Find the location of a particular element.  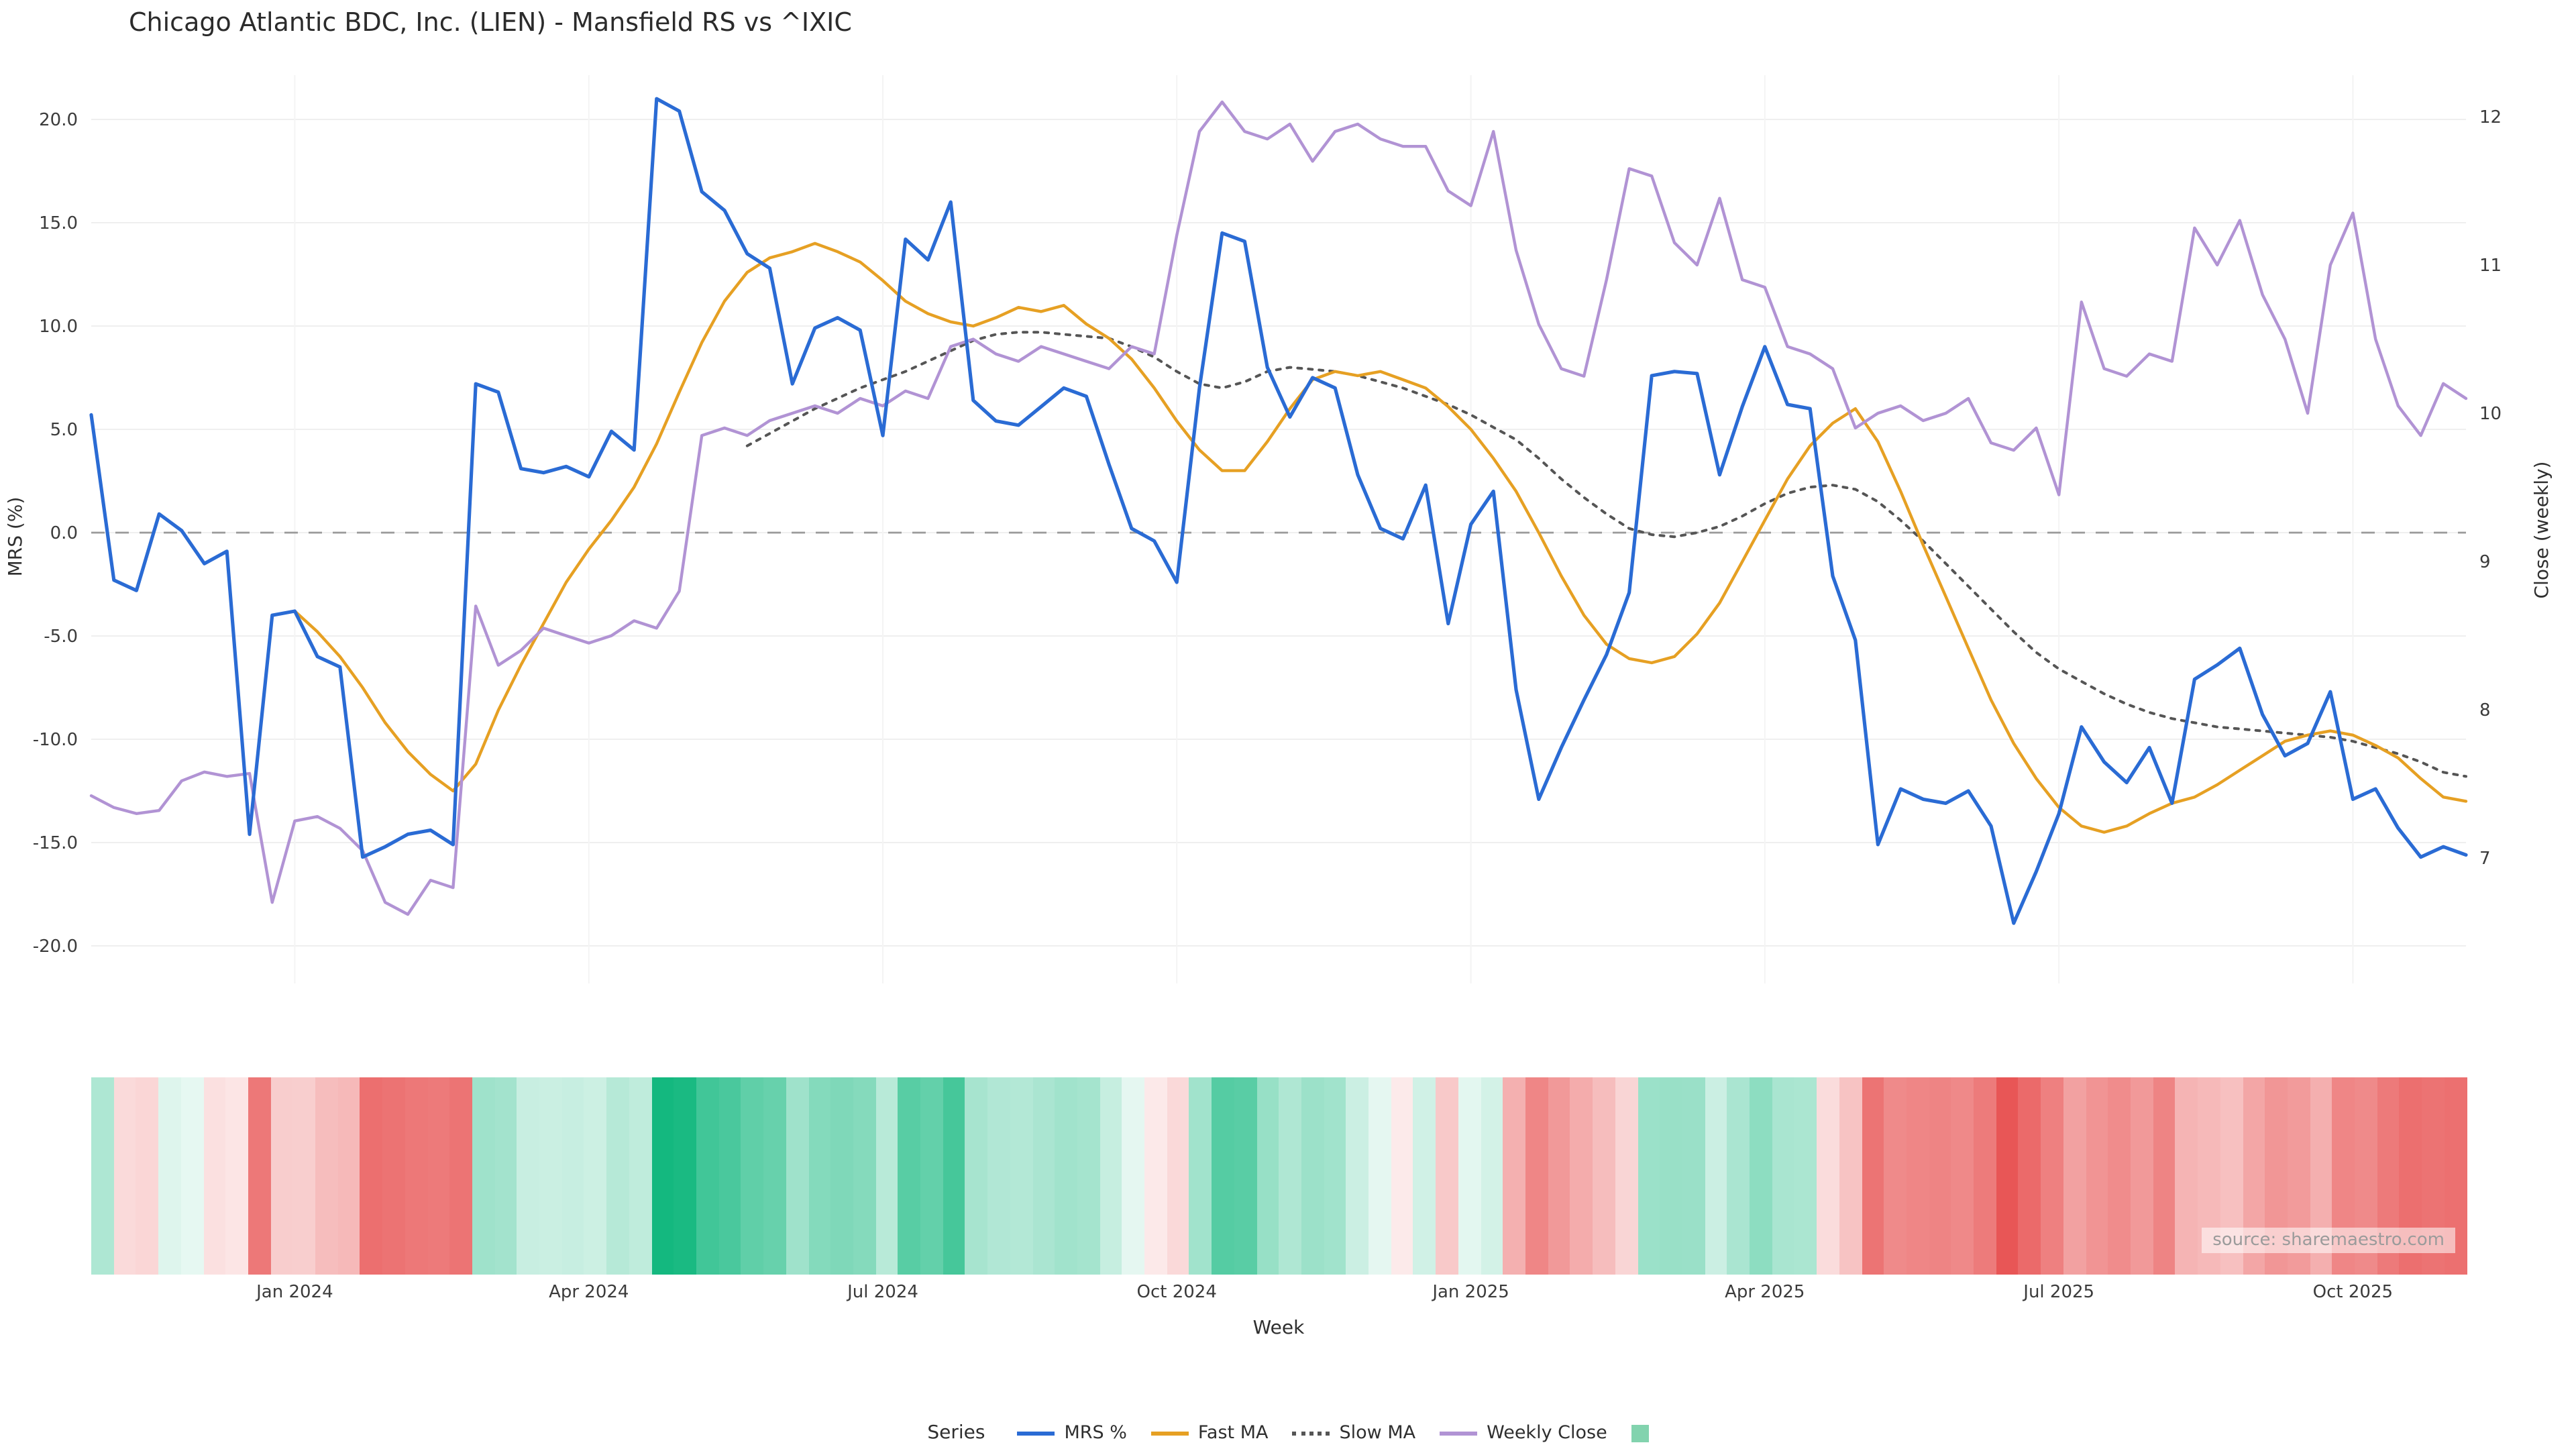

legend: Series MRS % Fast MA Slow MA Weekly Close is located at coordinates (1288, 1433).